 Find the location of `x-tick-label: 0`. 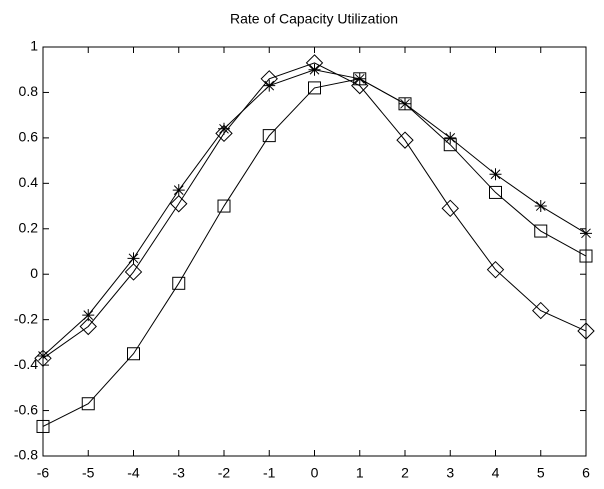

x-tick-label: 0 is located at coordinates (315, 473).